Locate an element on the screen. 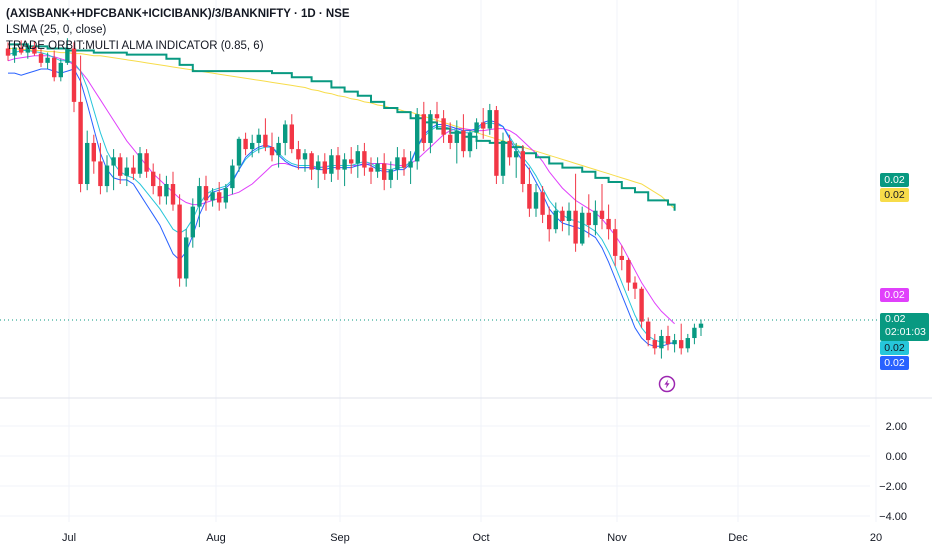  lsma-legend-label: LSMA (25, 0, close) is located at coordinates (56, 30).